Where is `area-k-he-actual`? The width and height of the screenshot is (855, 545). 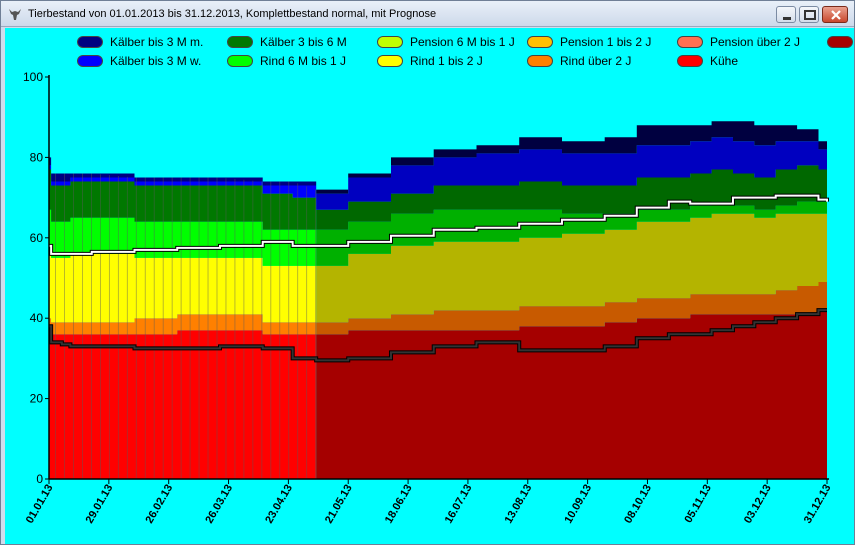
area-k-he-actual is located at coordinates (183, 404).